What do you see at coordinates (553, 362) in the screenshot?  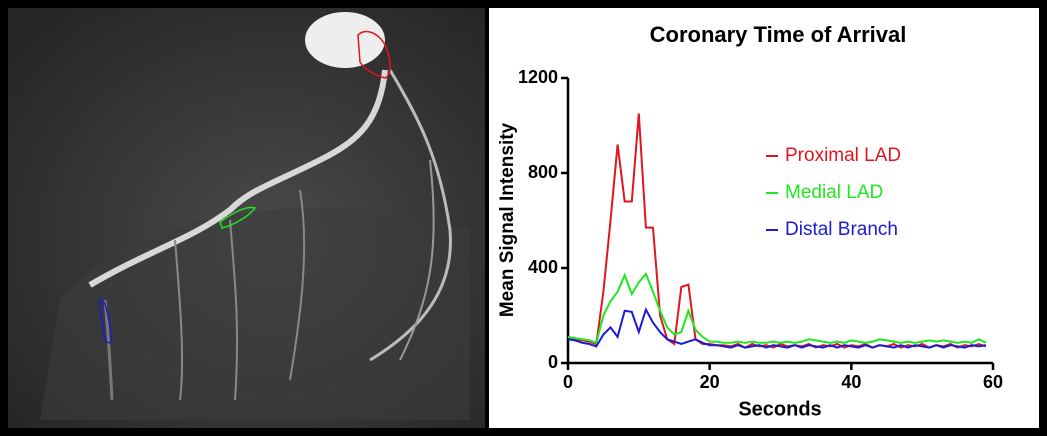 I see `y-tick-label: 0` at bounding box center [553, 362].